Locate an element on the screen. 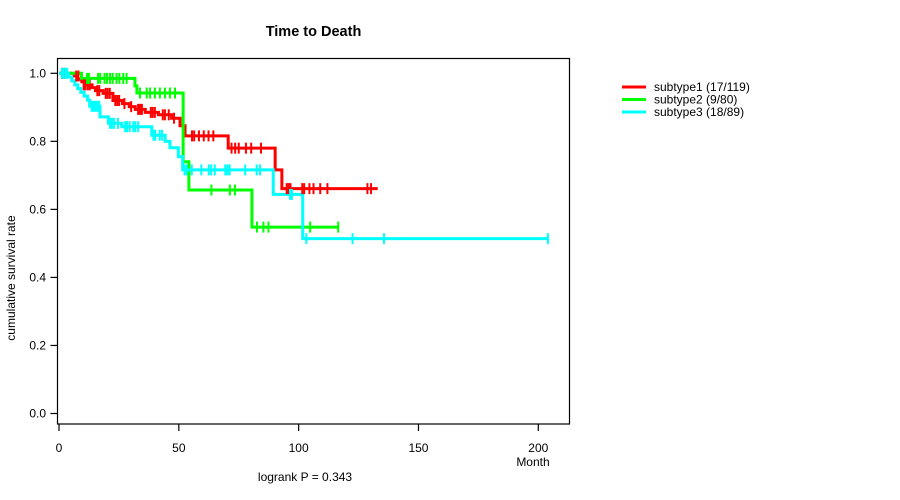 This screenshot has height=500, width=900. y-tick-label: 0.0 is located at coordinates (37, 414).